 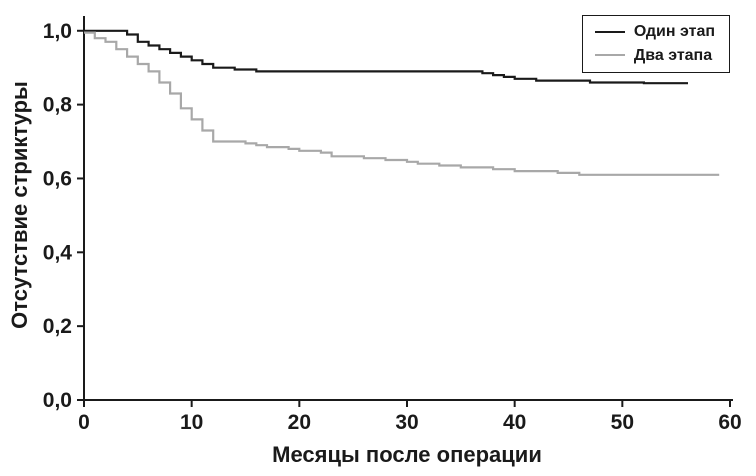 I want to click on y-tick-label: 0,4, so click(x=58, y=252).